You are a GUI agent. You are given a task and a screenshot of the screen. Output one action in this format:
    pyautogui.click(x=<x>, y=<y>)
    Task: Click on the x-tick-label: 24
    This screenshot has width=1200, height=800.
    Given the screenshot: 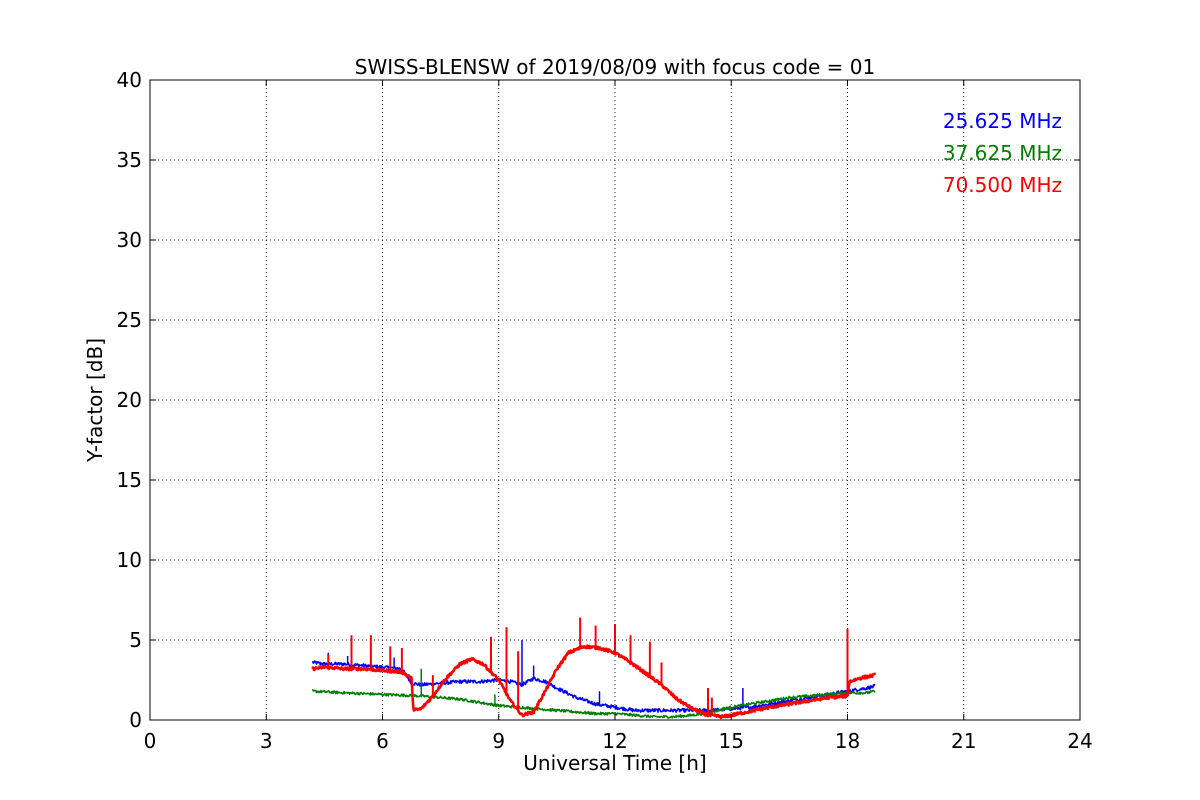 What is the action you would take?
    pyautogui.click(x=1079, y=741)
    